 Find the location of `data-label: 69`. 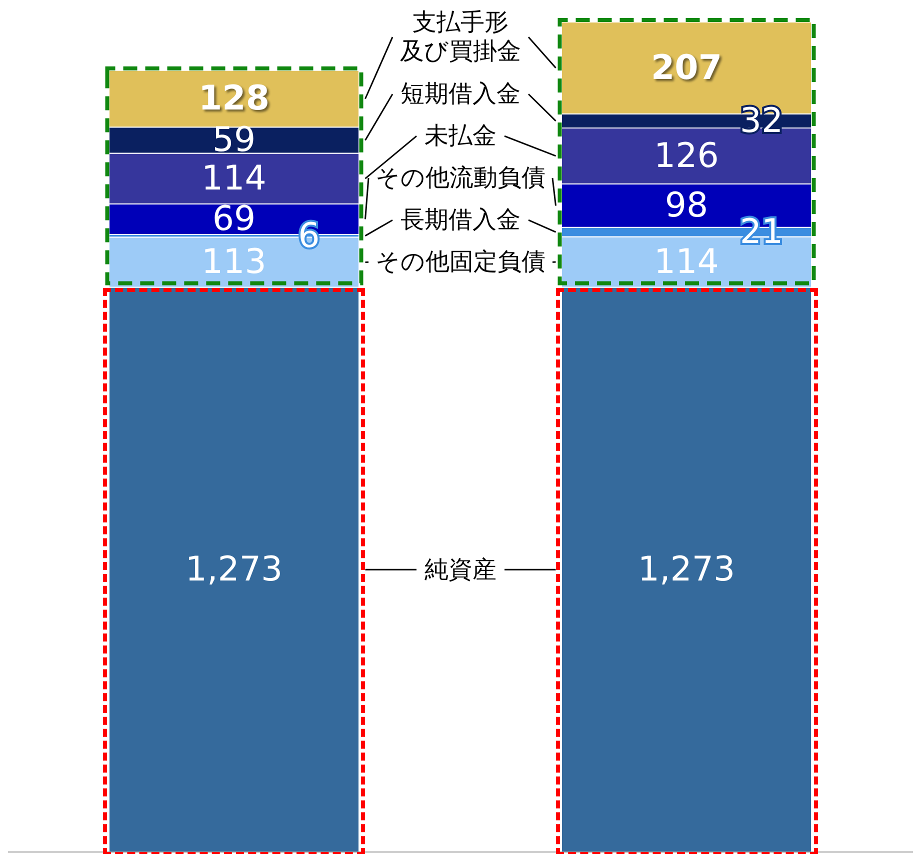

data-label: 69 is located at coordinates (234, 219).